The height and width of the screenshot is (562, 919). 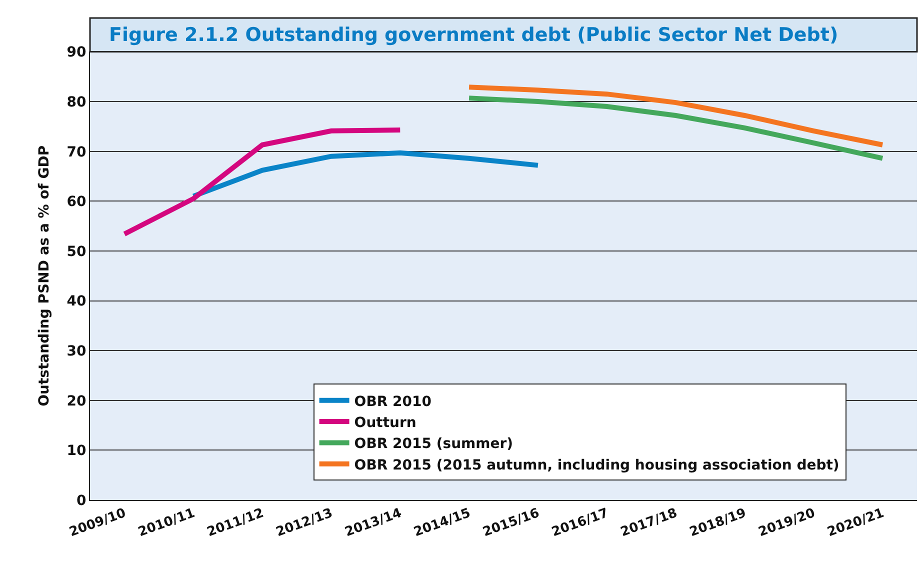 What do you see at coordinates (473, 35) in the screenshot?
I see `chart-title: Figure 2.1.2 Outstanding government debt (Public Sector Net Debt)` at bounding box center [473, 35].